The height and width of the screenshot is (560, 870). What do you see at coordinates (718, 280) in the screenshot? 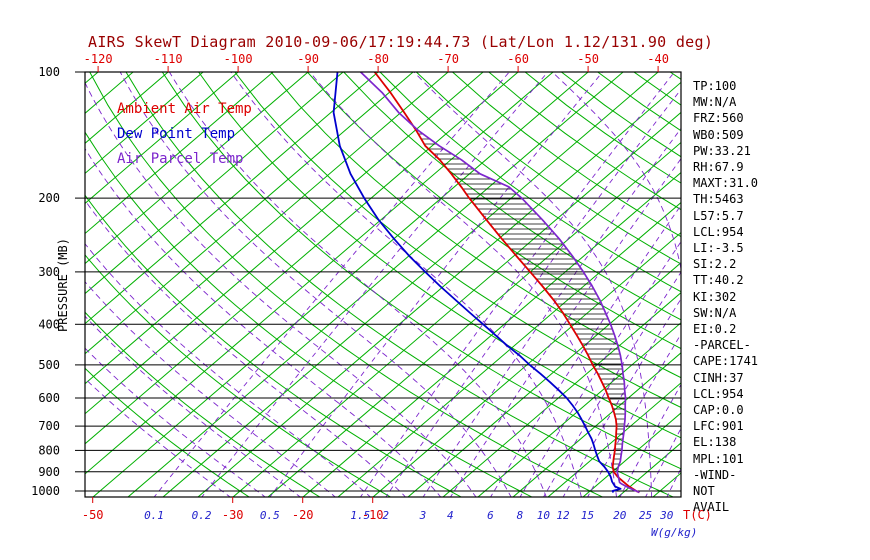
I see `stat-line: TT:40.2` at bounding box center [718, 280].